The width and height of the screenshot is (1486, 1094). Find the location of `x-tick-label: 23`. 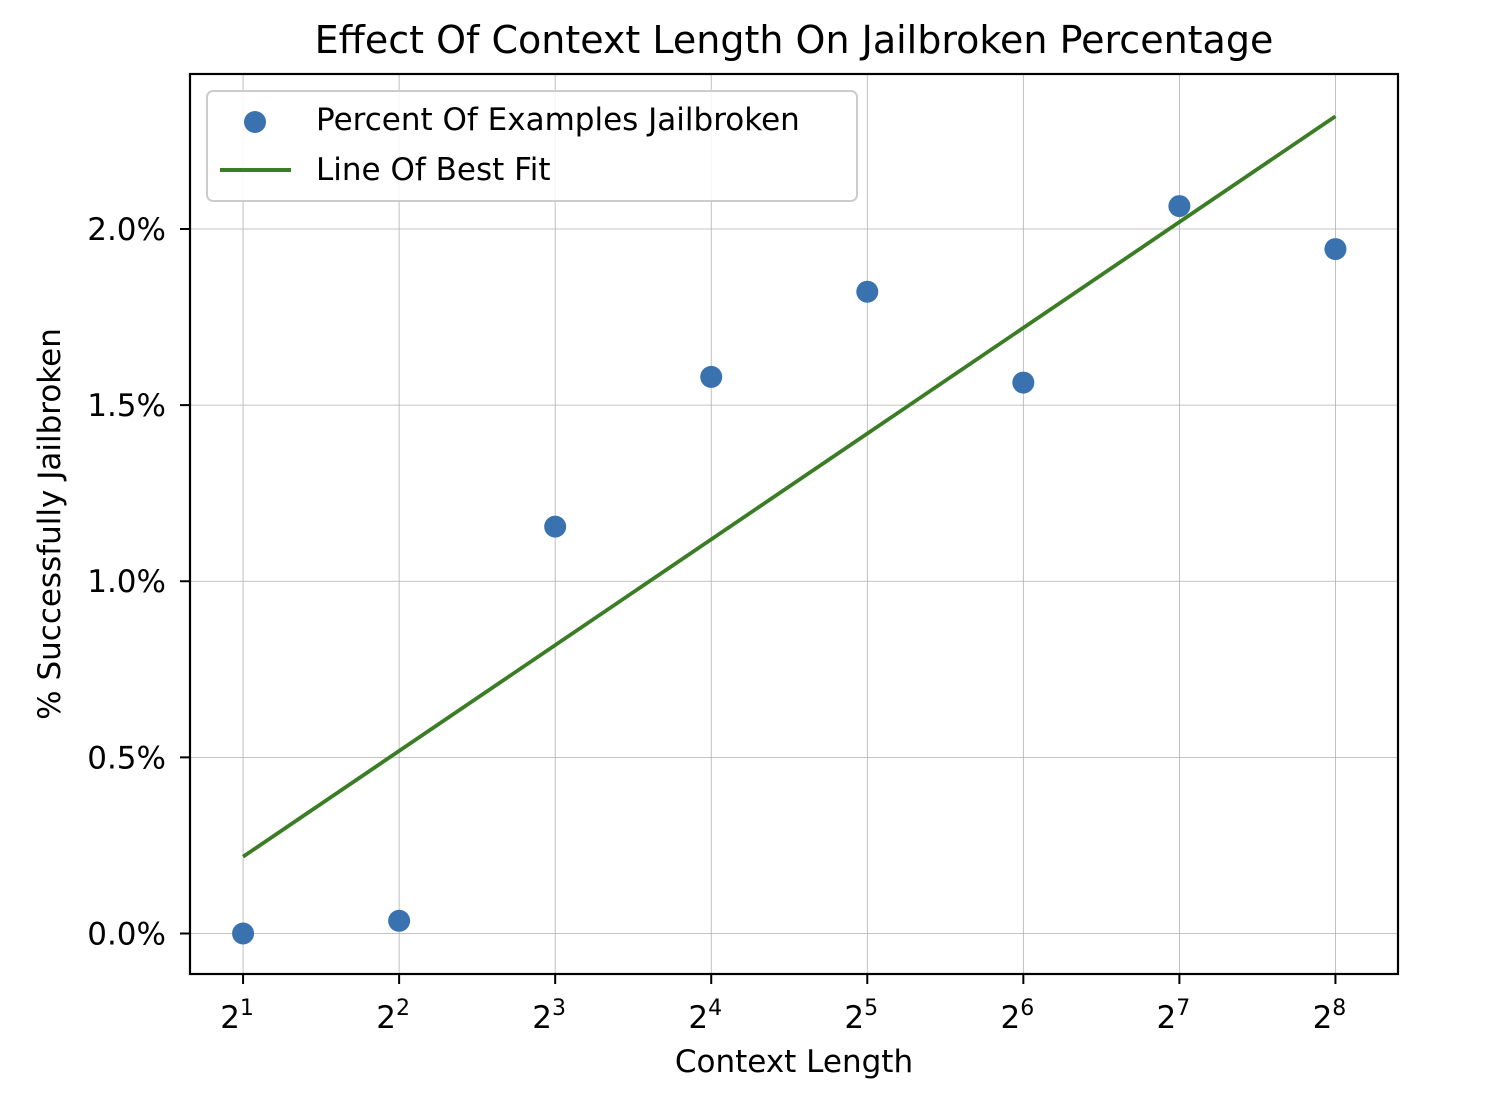

x-tick-label: 23 is located at coordinates (549, 1016).